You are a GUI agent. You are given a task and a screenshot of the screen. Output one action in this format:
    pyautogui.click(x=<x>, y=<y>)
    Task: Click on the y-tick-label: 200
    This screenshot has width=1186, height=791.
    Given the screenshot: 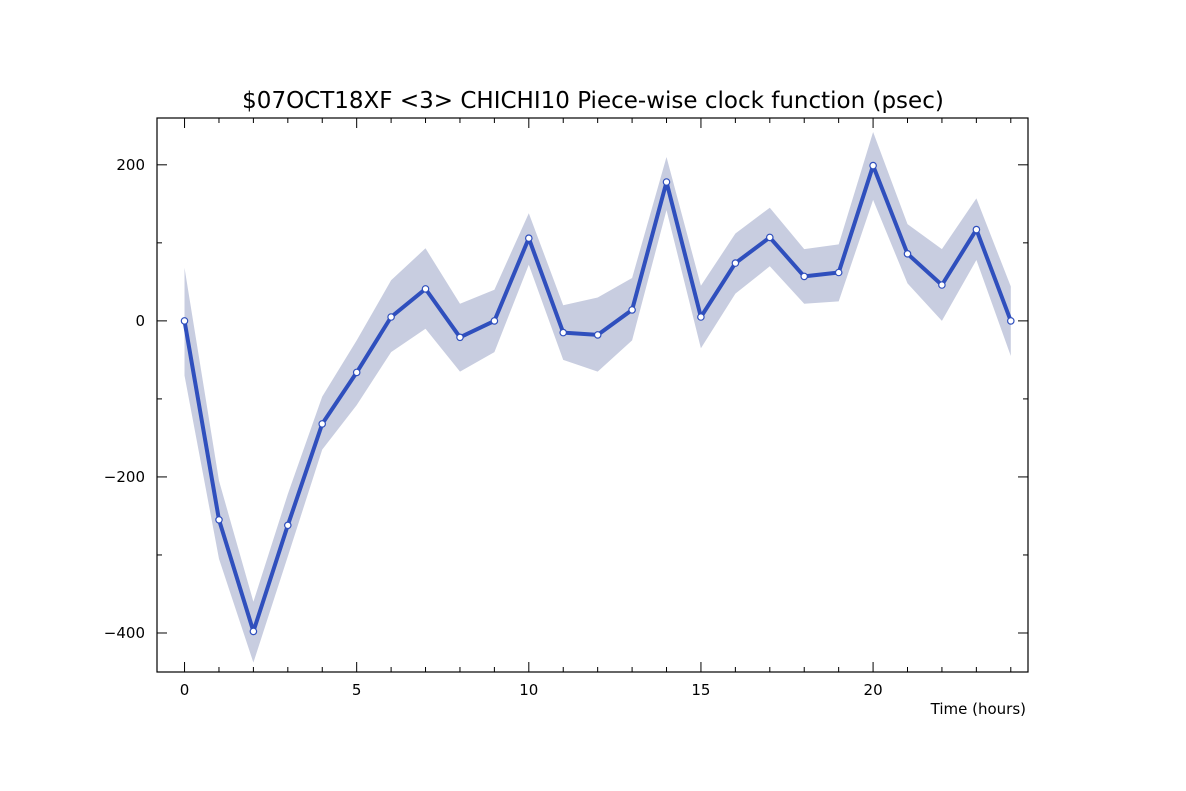 What is the action you would take?
    pyautogui.click(x=130, y=165)
    